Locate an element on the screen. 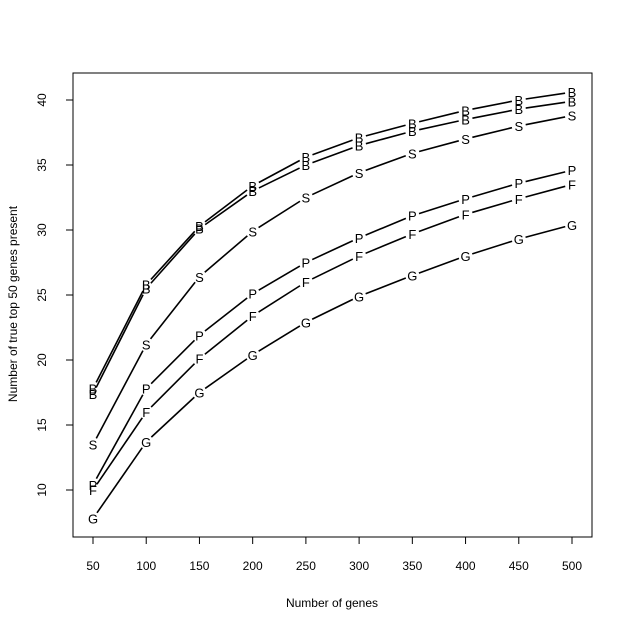 Image resolution: width=630 pixels, height=629 pixels. y-tick-label: 35 is located at coordinates (42, 165).